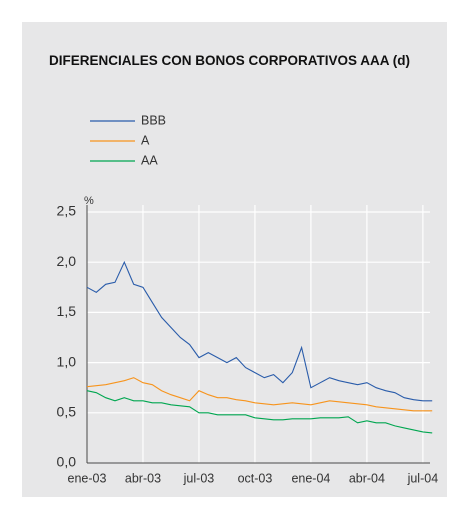  What do you see at coordinates (67, 311) in the screenshot?
I see `y-tick-label: 1,5` at bounding box center [67, 311].